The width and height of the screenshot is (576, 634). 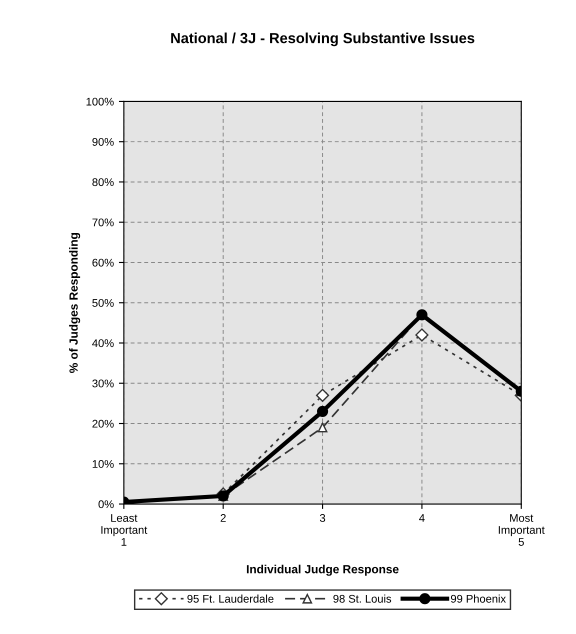 I want to click on y-tick-label: 20%, so click(x=103, y=424).